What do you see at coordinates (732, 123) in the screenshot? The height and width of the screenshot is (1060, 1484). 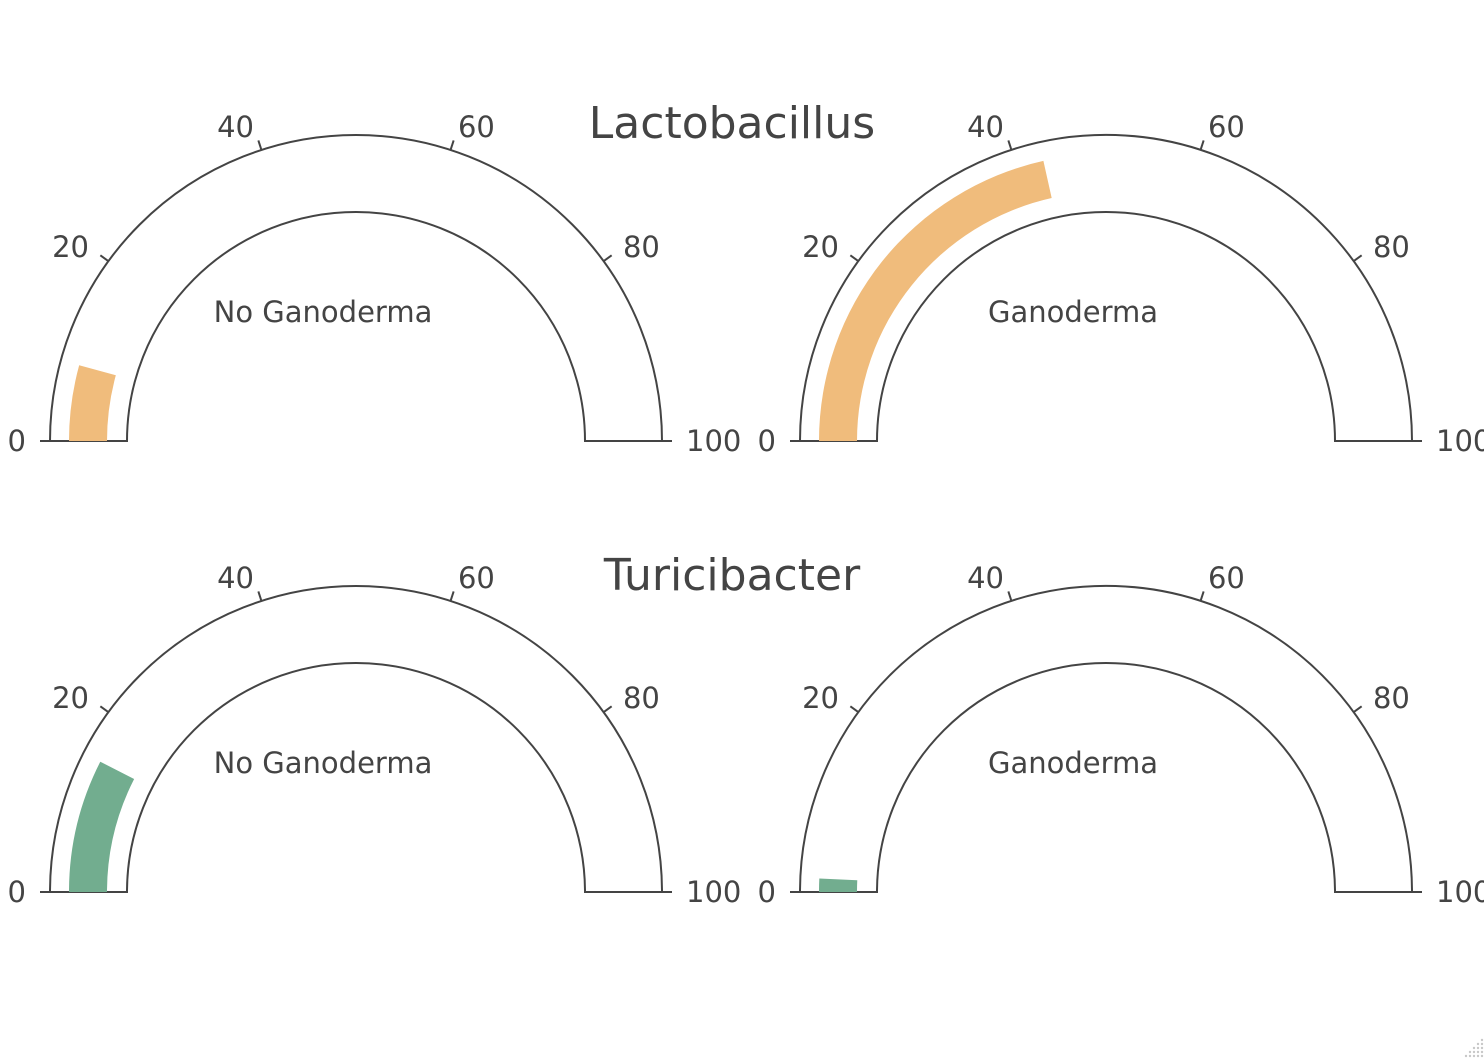 I see `row-title: Lactobacillus` at bounding box center [732, 123].